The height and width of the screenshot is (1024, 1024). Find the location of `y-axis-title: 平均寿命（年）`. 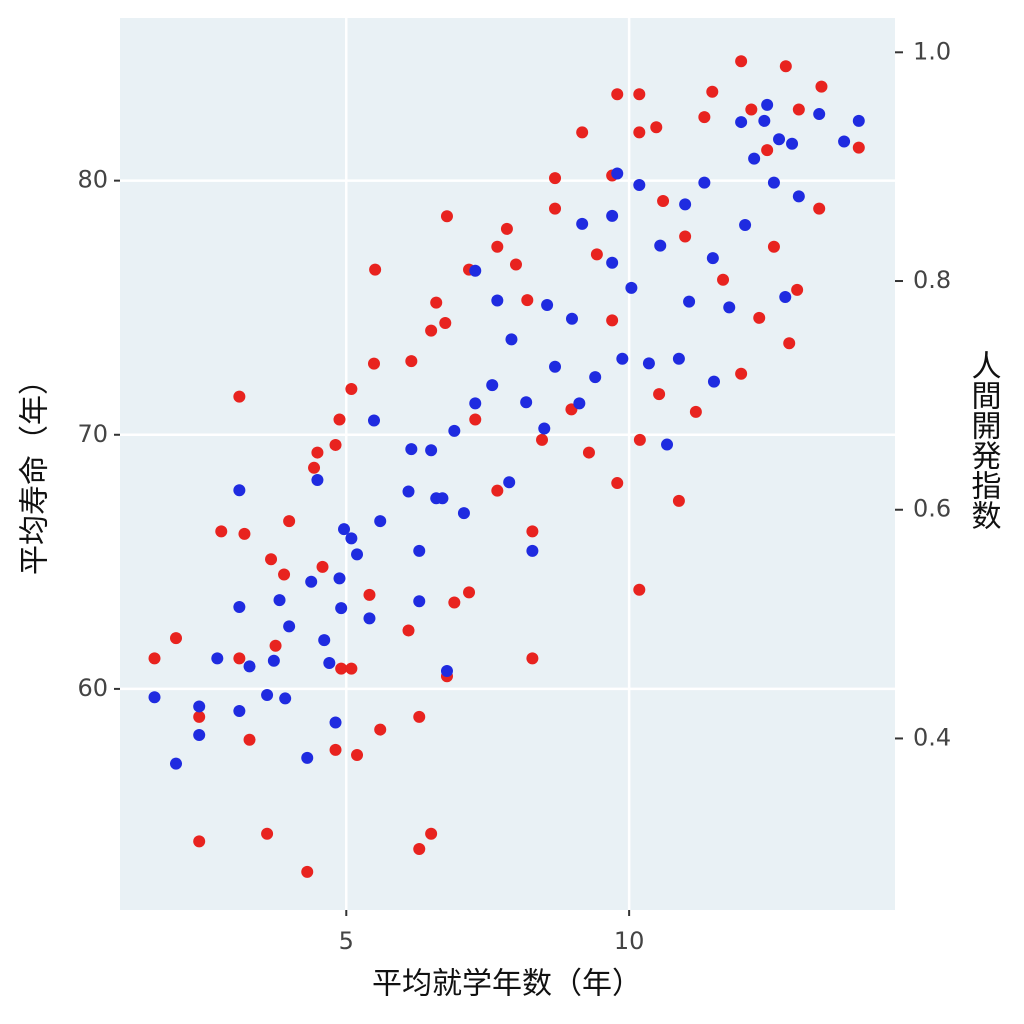

y-axis-title: 平均寿命（年） is located at coordinates (35, 470).